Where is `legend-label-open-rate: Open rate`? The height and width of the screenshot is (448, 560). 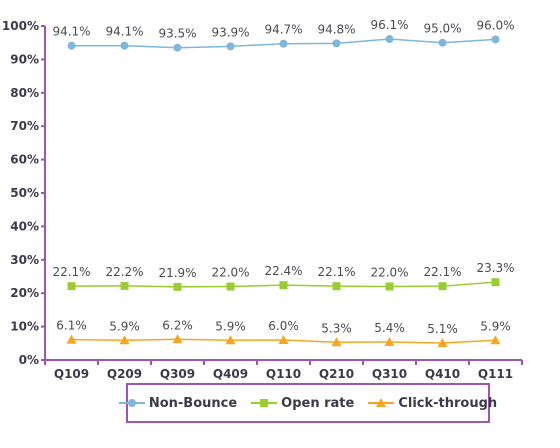 legend-label-open-rate: Open rate is located at coordinates (318, 403).